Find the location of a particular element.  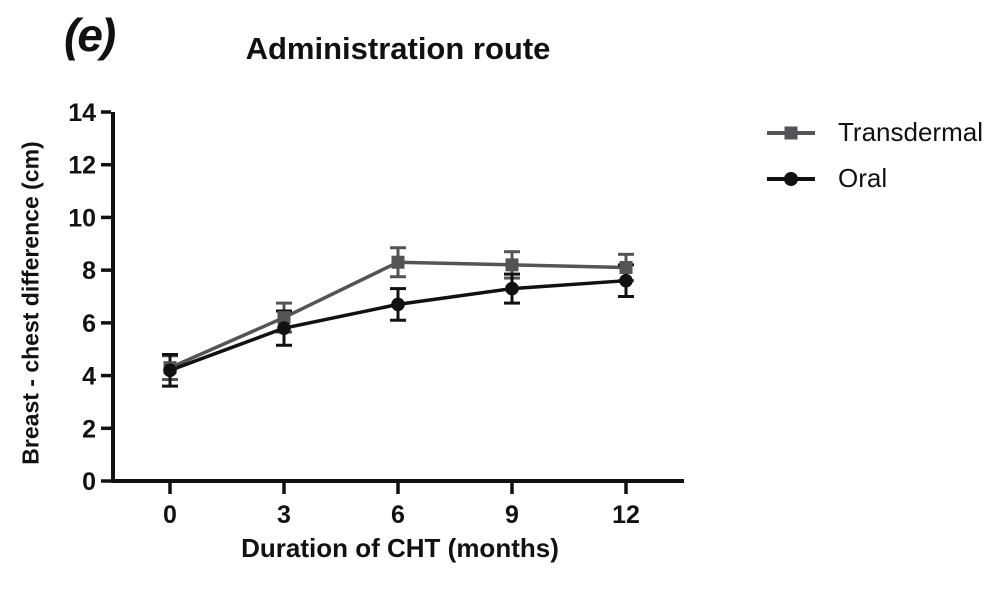

y-tick-label: 8 is located at coordinates (89, 271).